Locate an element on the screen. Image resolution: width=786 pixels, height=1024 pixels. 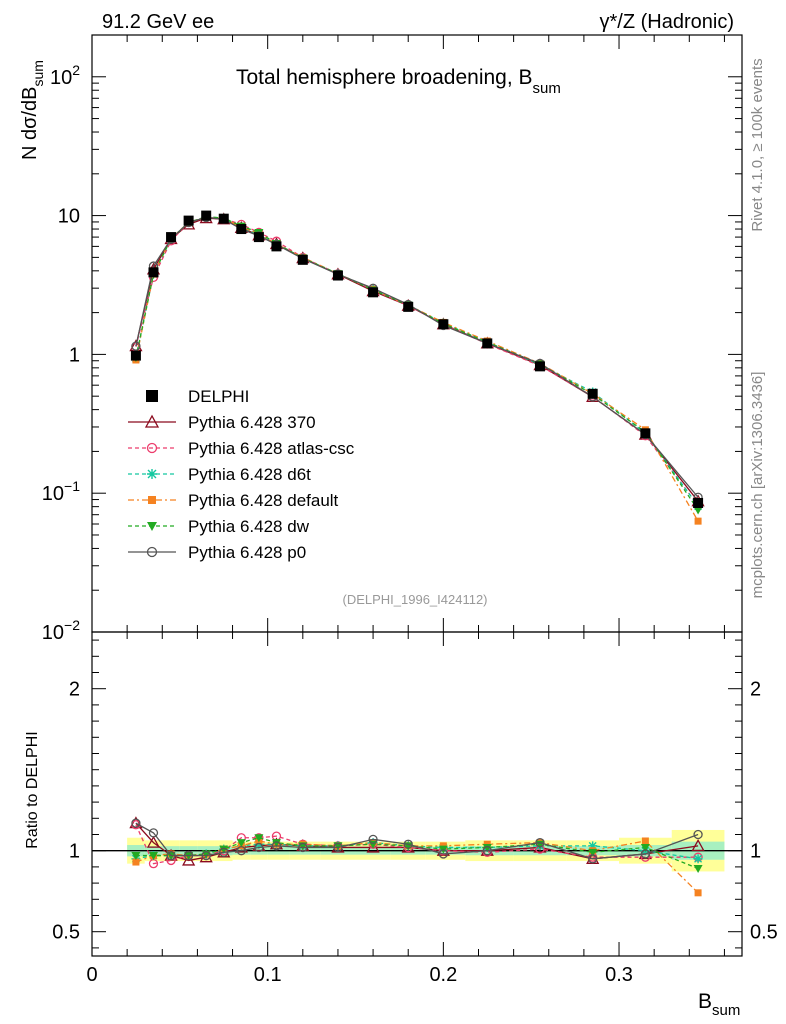
mcplots-label: mcplots.cern.ch [arXiv:1306.3436] is located at coordinates (757, 485).